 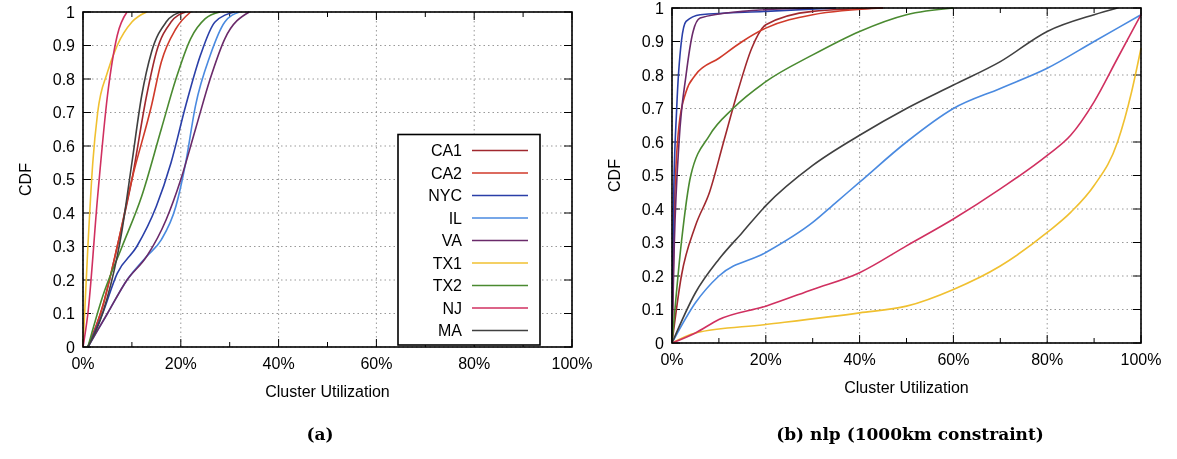 I want to click on legend-label: TX1, so click(x=447, y=263).